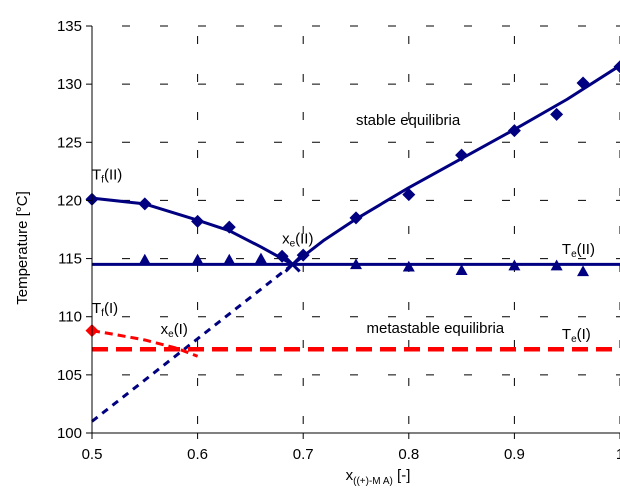 This screenshot has height=490, width=620. What do you see at coordinates (69, 433) in the screenshot?
I see `y-tick-label-100: 100` at bounding box center [69, 433].